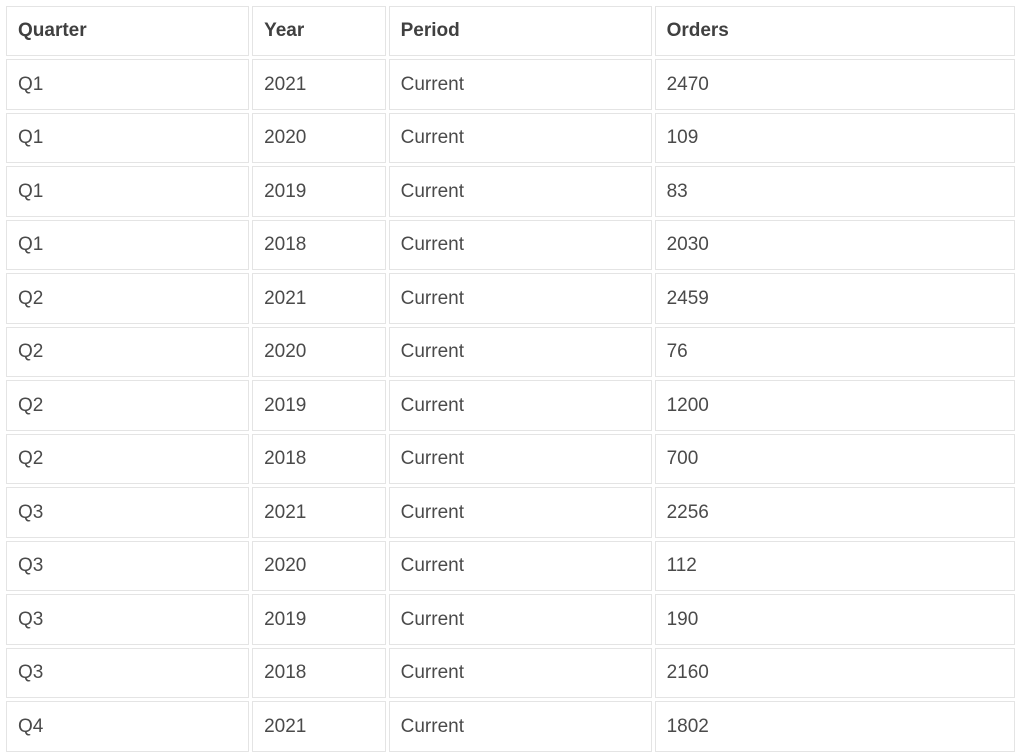  I want to click on table-row: Q2 2020 Current 76, so click(510, 352).